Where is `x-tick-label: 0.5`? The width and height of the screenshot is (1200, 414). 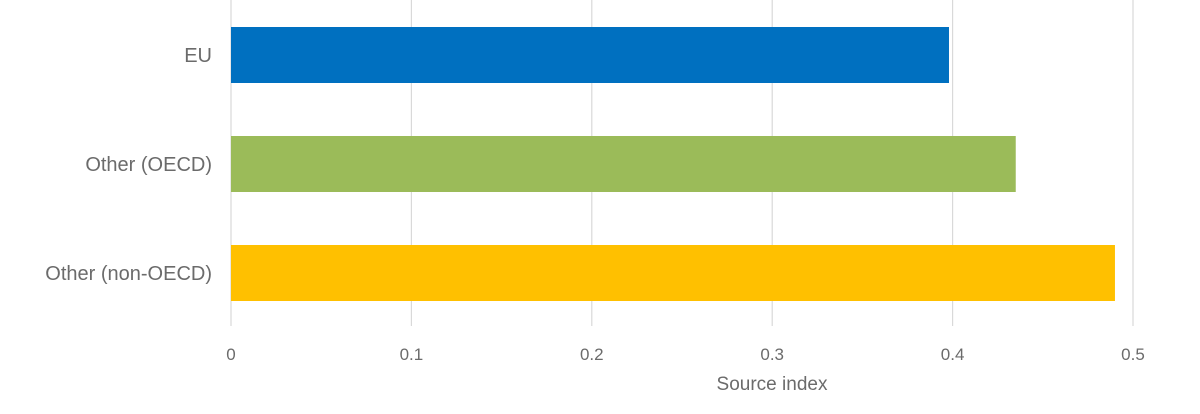
x-tick-label: 0.5 is located at coordinates (1133, 354).